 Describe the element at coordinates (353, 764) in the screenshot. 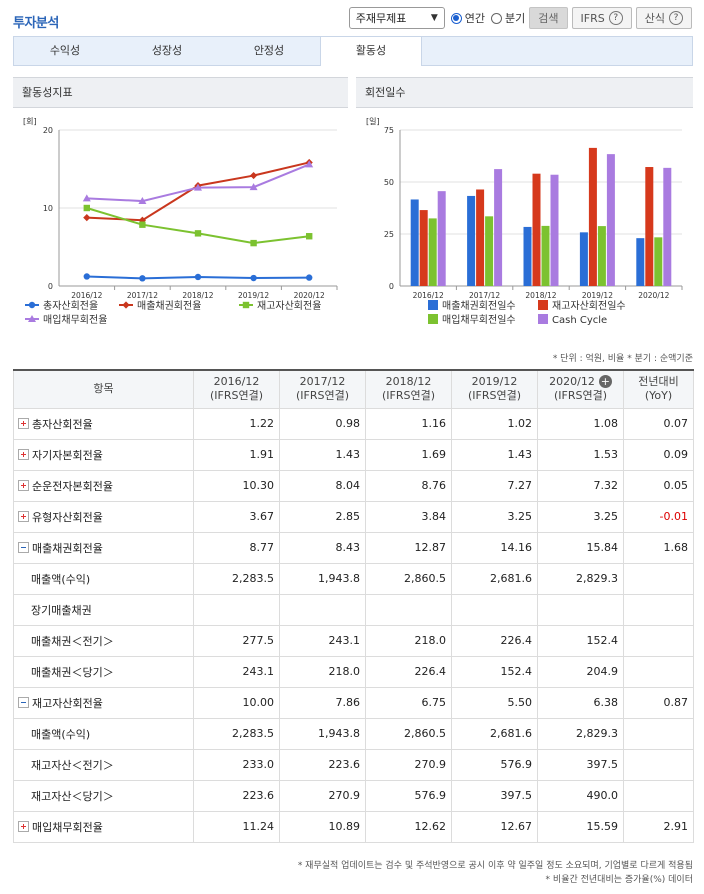

I see `table-row: 재고자산＜전기＞ 233.0 223.6 270.9 576.9 397.5` at that location.